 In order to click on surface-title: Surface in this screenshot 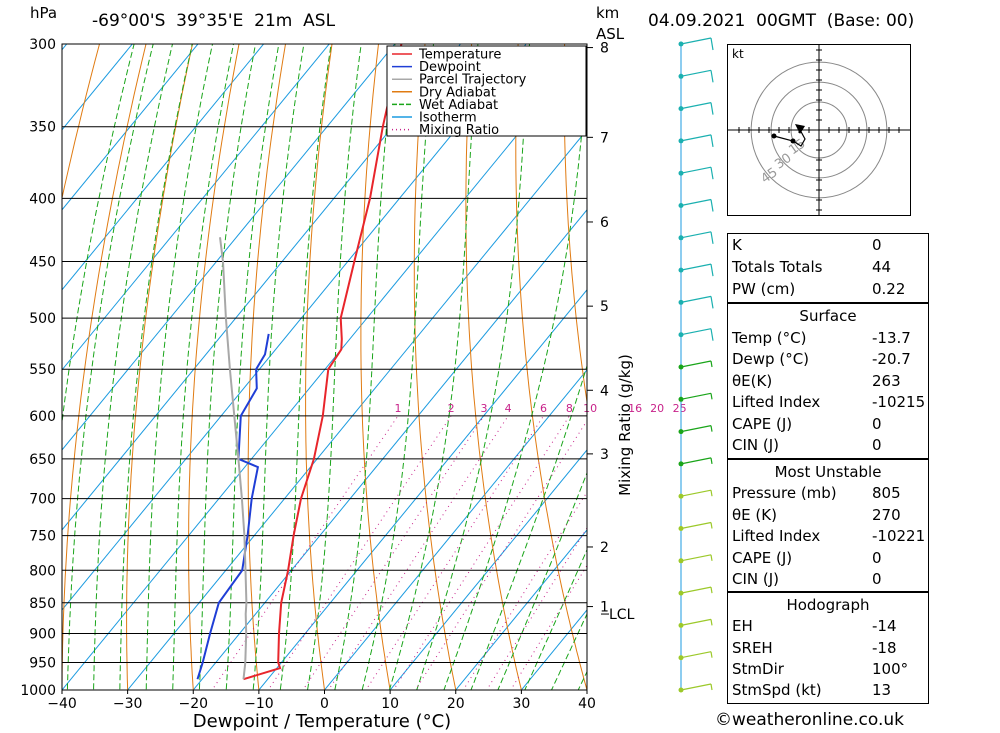, I will do `click(828, 316)`.